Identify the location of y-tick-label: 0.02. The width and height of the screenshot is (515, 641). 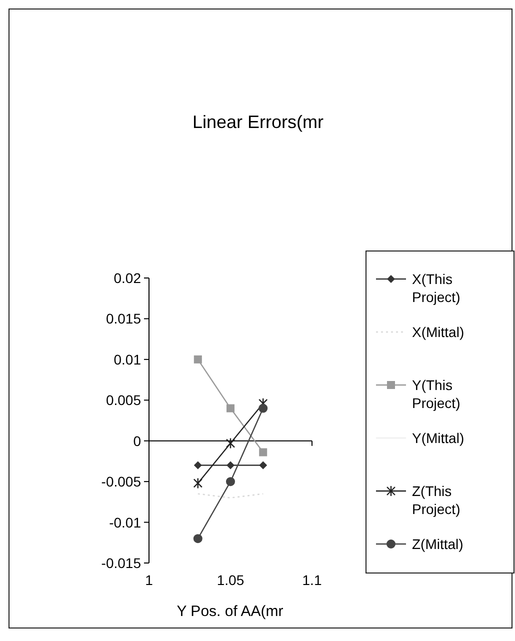
(128, 278).